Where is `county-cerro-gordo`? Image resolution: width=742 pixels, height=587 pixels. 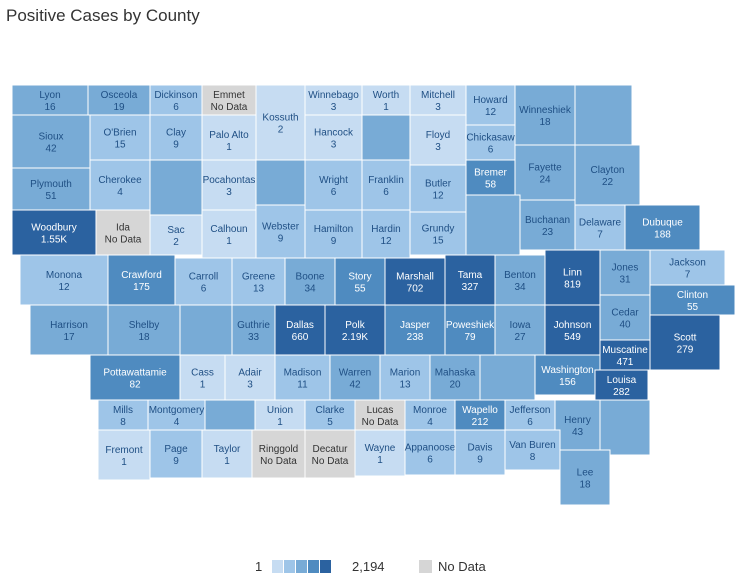
county-cerro-gordo is located at coordinates (386, 137).